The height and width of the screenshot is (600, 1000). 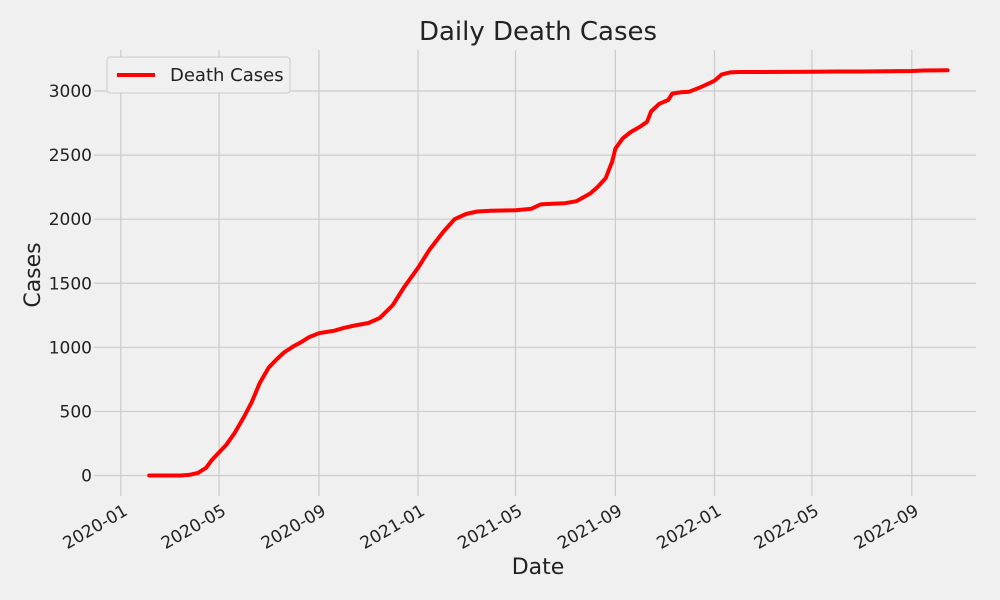 I want to click on y-tick-label: 0, so click(x=86, y=476).